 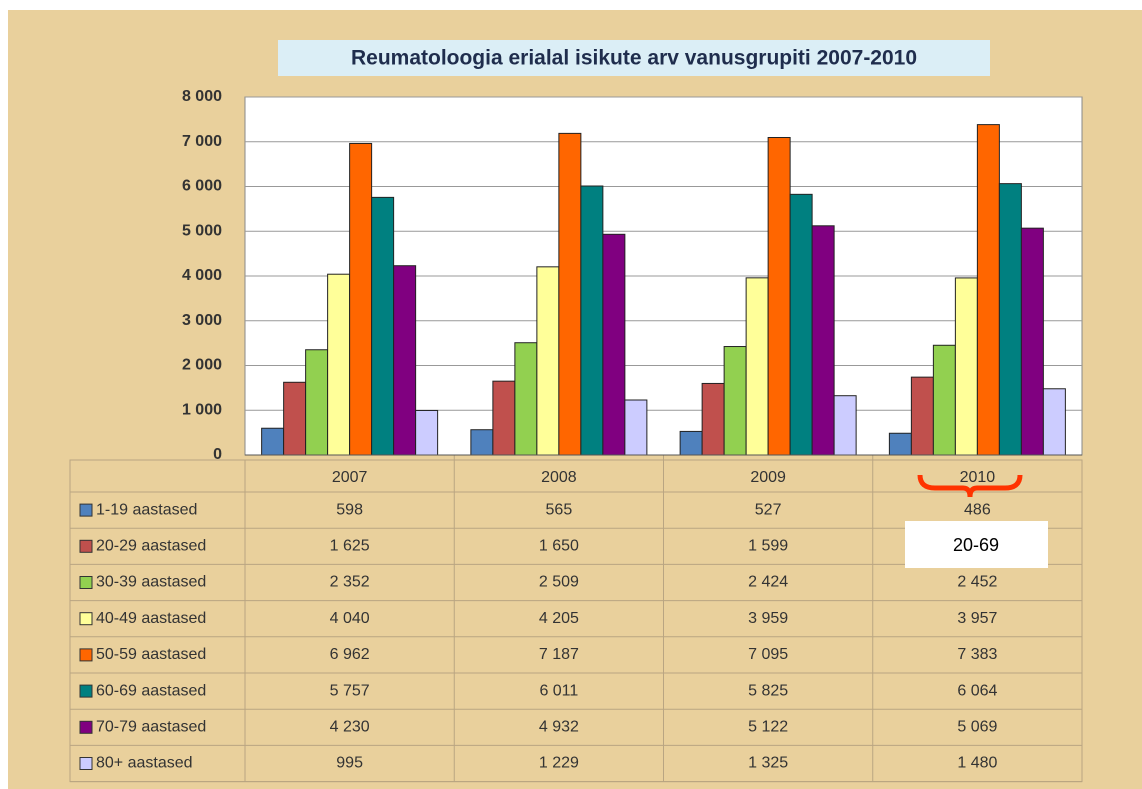 I want to click on table-cell: 1 480, so click(x=977, y=763).